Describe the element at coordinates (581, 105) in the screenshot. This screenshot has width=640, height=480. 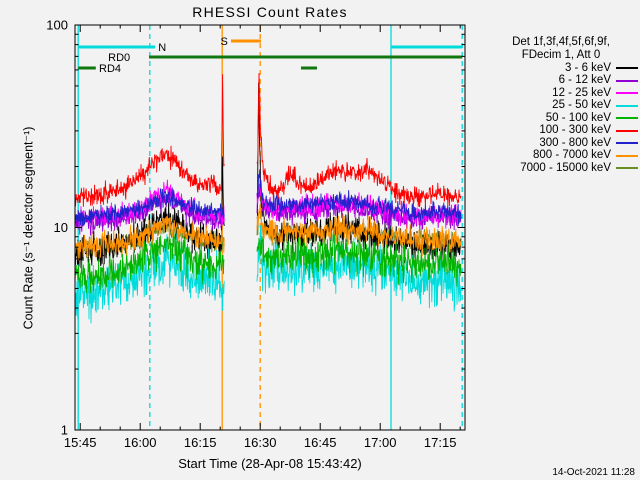
I see `legend-entry-label: 25 - 50 keV` at that location.